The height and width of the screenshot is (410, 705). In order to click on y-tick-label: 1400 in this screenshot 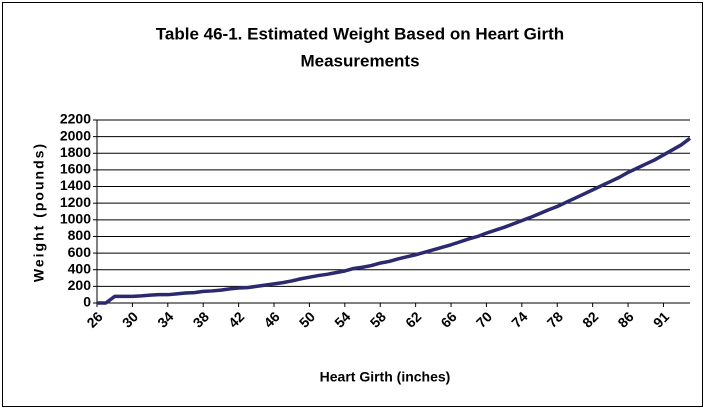, I will do `click(75, 185)`.